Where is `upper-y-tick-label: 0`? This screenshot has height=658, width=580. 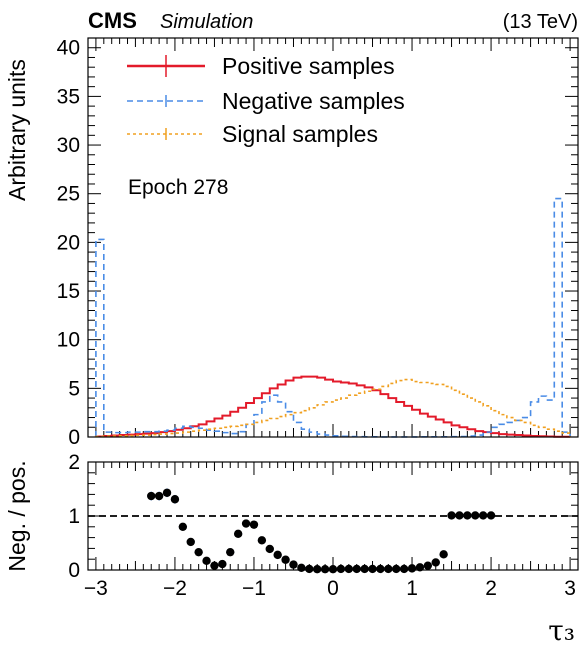
upper-y-tick-label: 0 is located at coordinates (74, 437).